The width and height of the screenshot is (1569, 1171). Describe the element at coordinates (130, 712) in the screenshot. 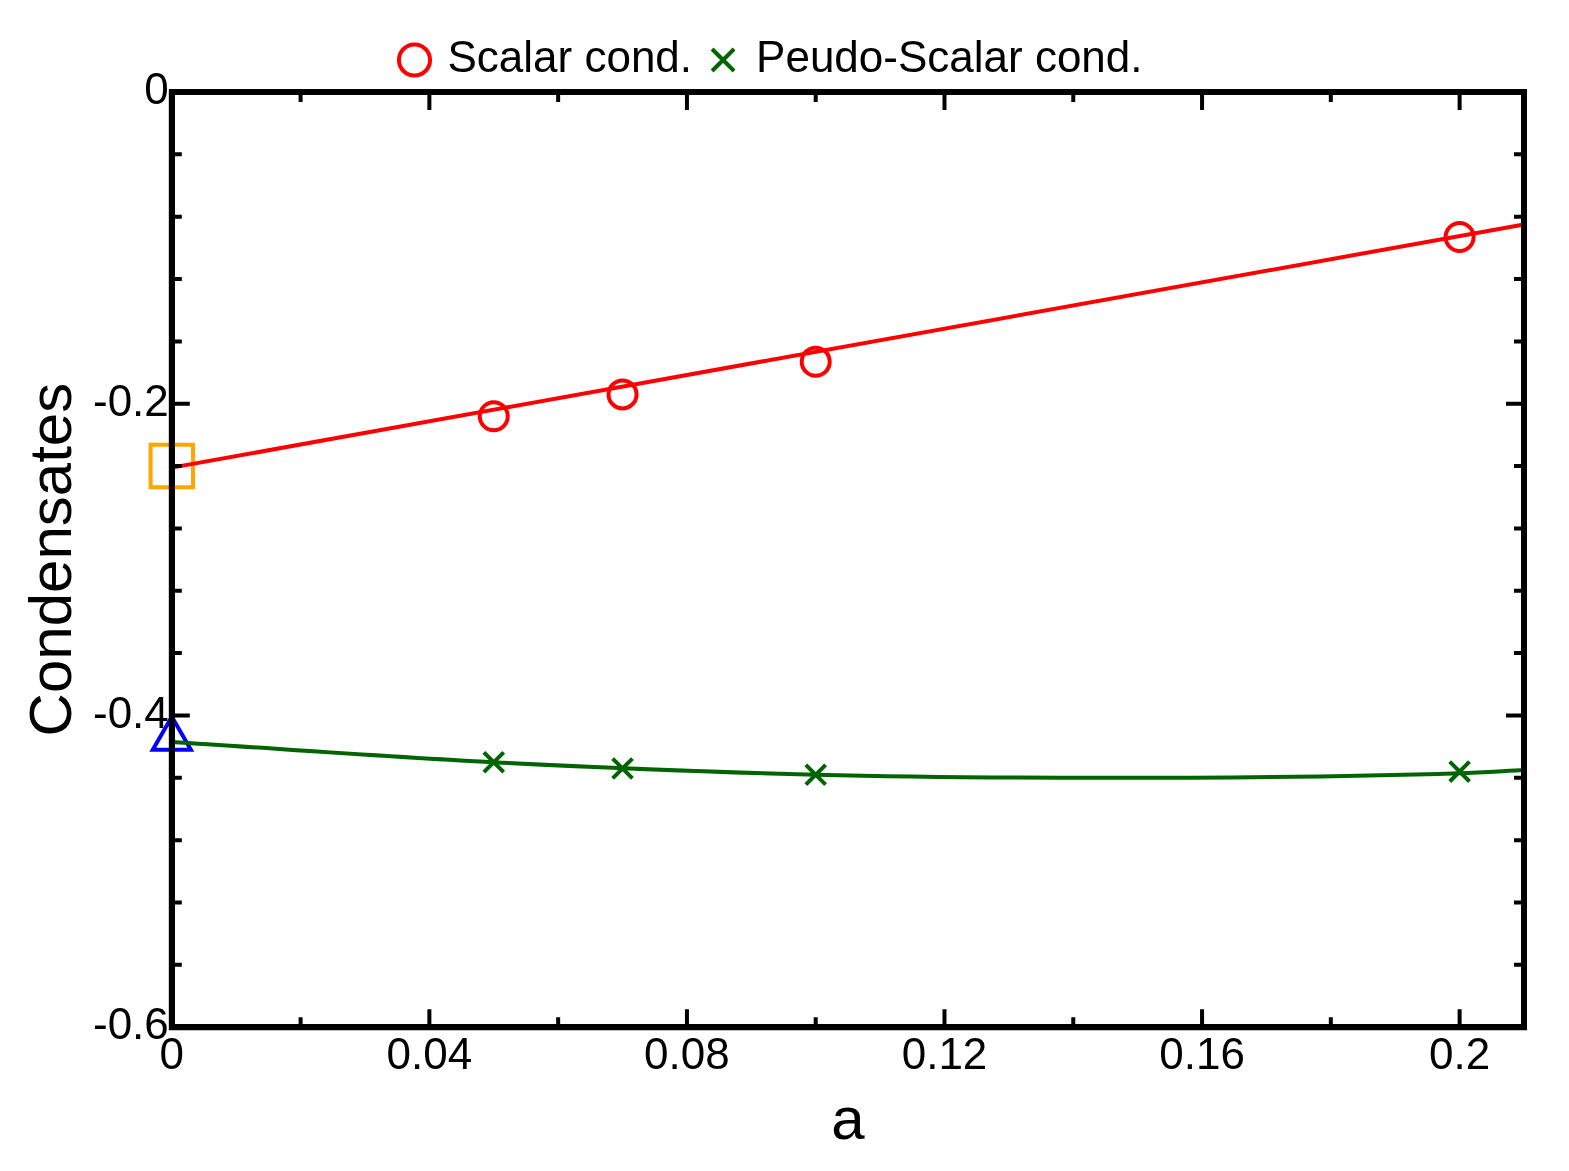

I see `y-tick-label: -0.4` at that location.